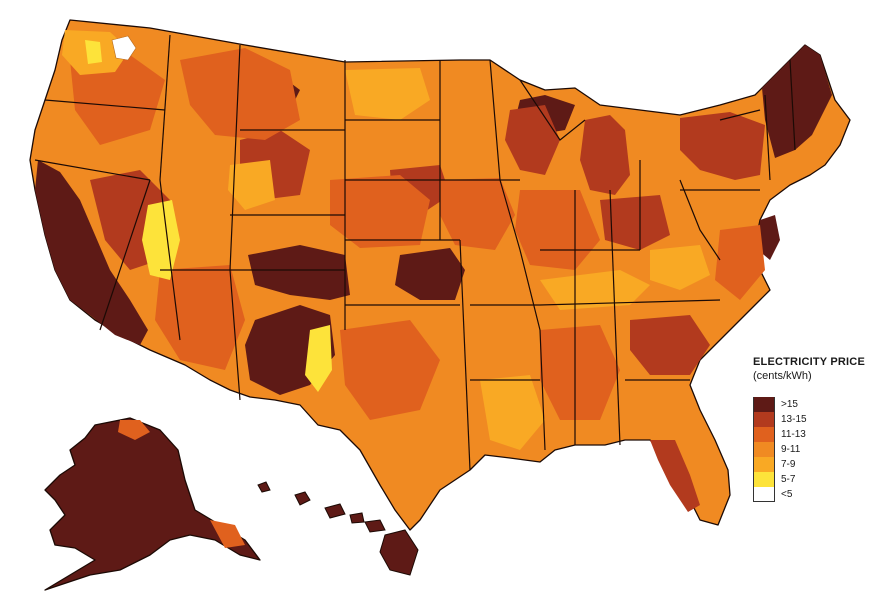 The height and width of the screenshot is (600, 872). What do you see at coordinates (811, 464) in the screenshot?
I see `legend-item: 7-9` at bounding box center [811, 464].